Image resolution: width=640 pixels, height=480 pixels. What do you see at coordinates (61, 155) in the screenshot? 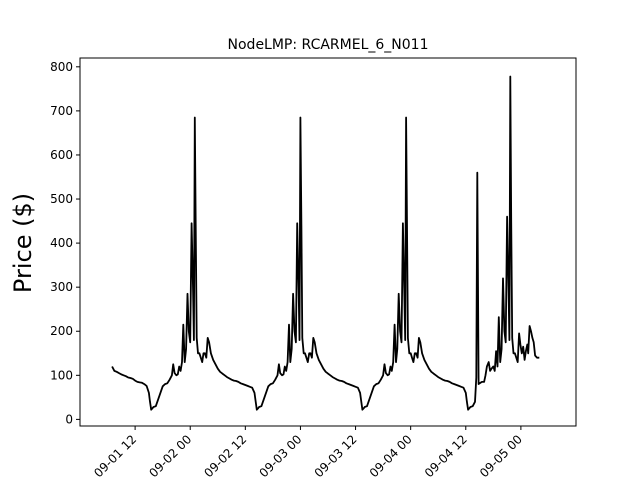
I see `y-tick-label: 600` at bounding box center [61, 155].